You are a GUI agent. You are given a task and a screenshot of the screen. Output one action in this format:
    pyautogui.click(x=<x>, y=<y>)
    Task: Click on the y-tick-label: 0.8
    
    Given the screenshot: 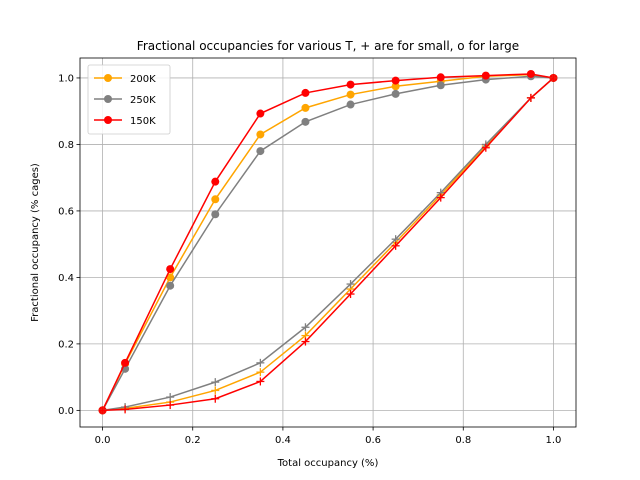 What is the action you would take?
    pyautogui.click(x=66, y=145)
    